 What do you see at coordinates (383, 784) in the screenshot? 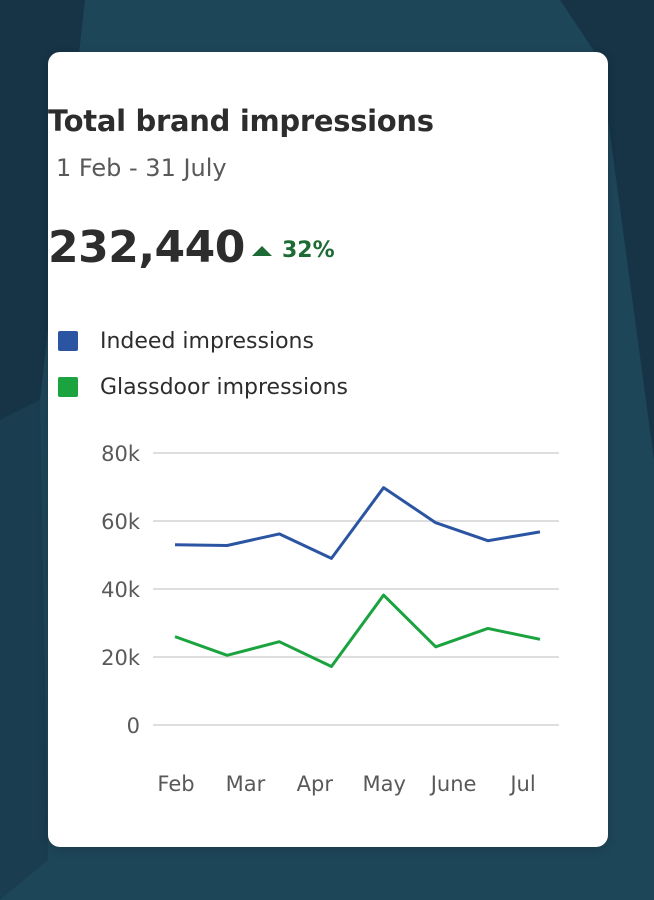
I see `x-tick-label: May` at bounding box center [383, 784].